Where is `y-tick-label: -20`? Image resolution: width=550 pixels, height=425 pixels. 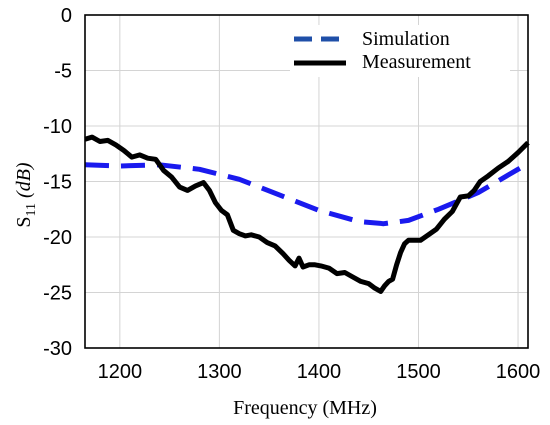 y-tick-label: -20 is located at coordinates (57, 238).